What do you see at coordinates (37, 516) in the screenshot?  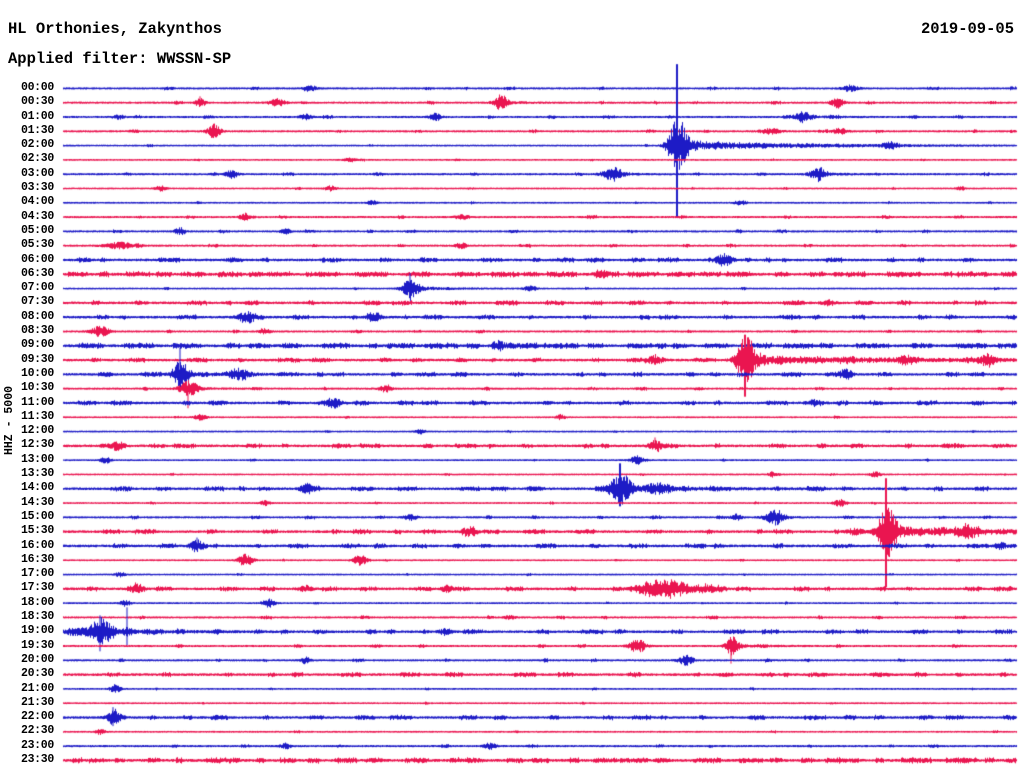 I see `time-label: 15:00` at bounding box center [37, 516].